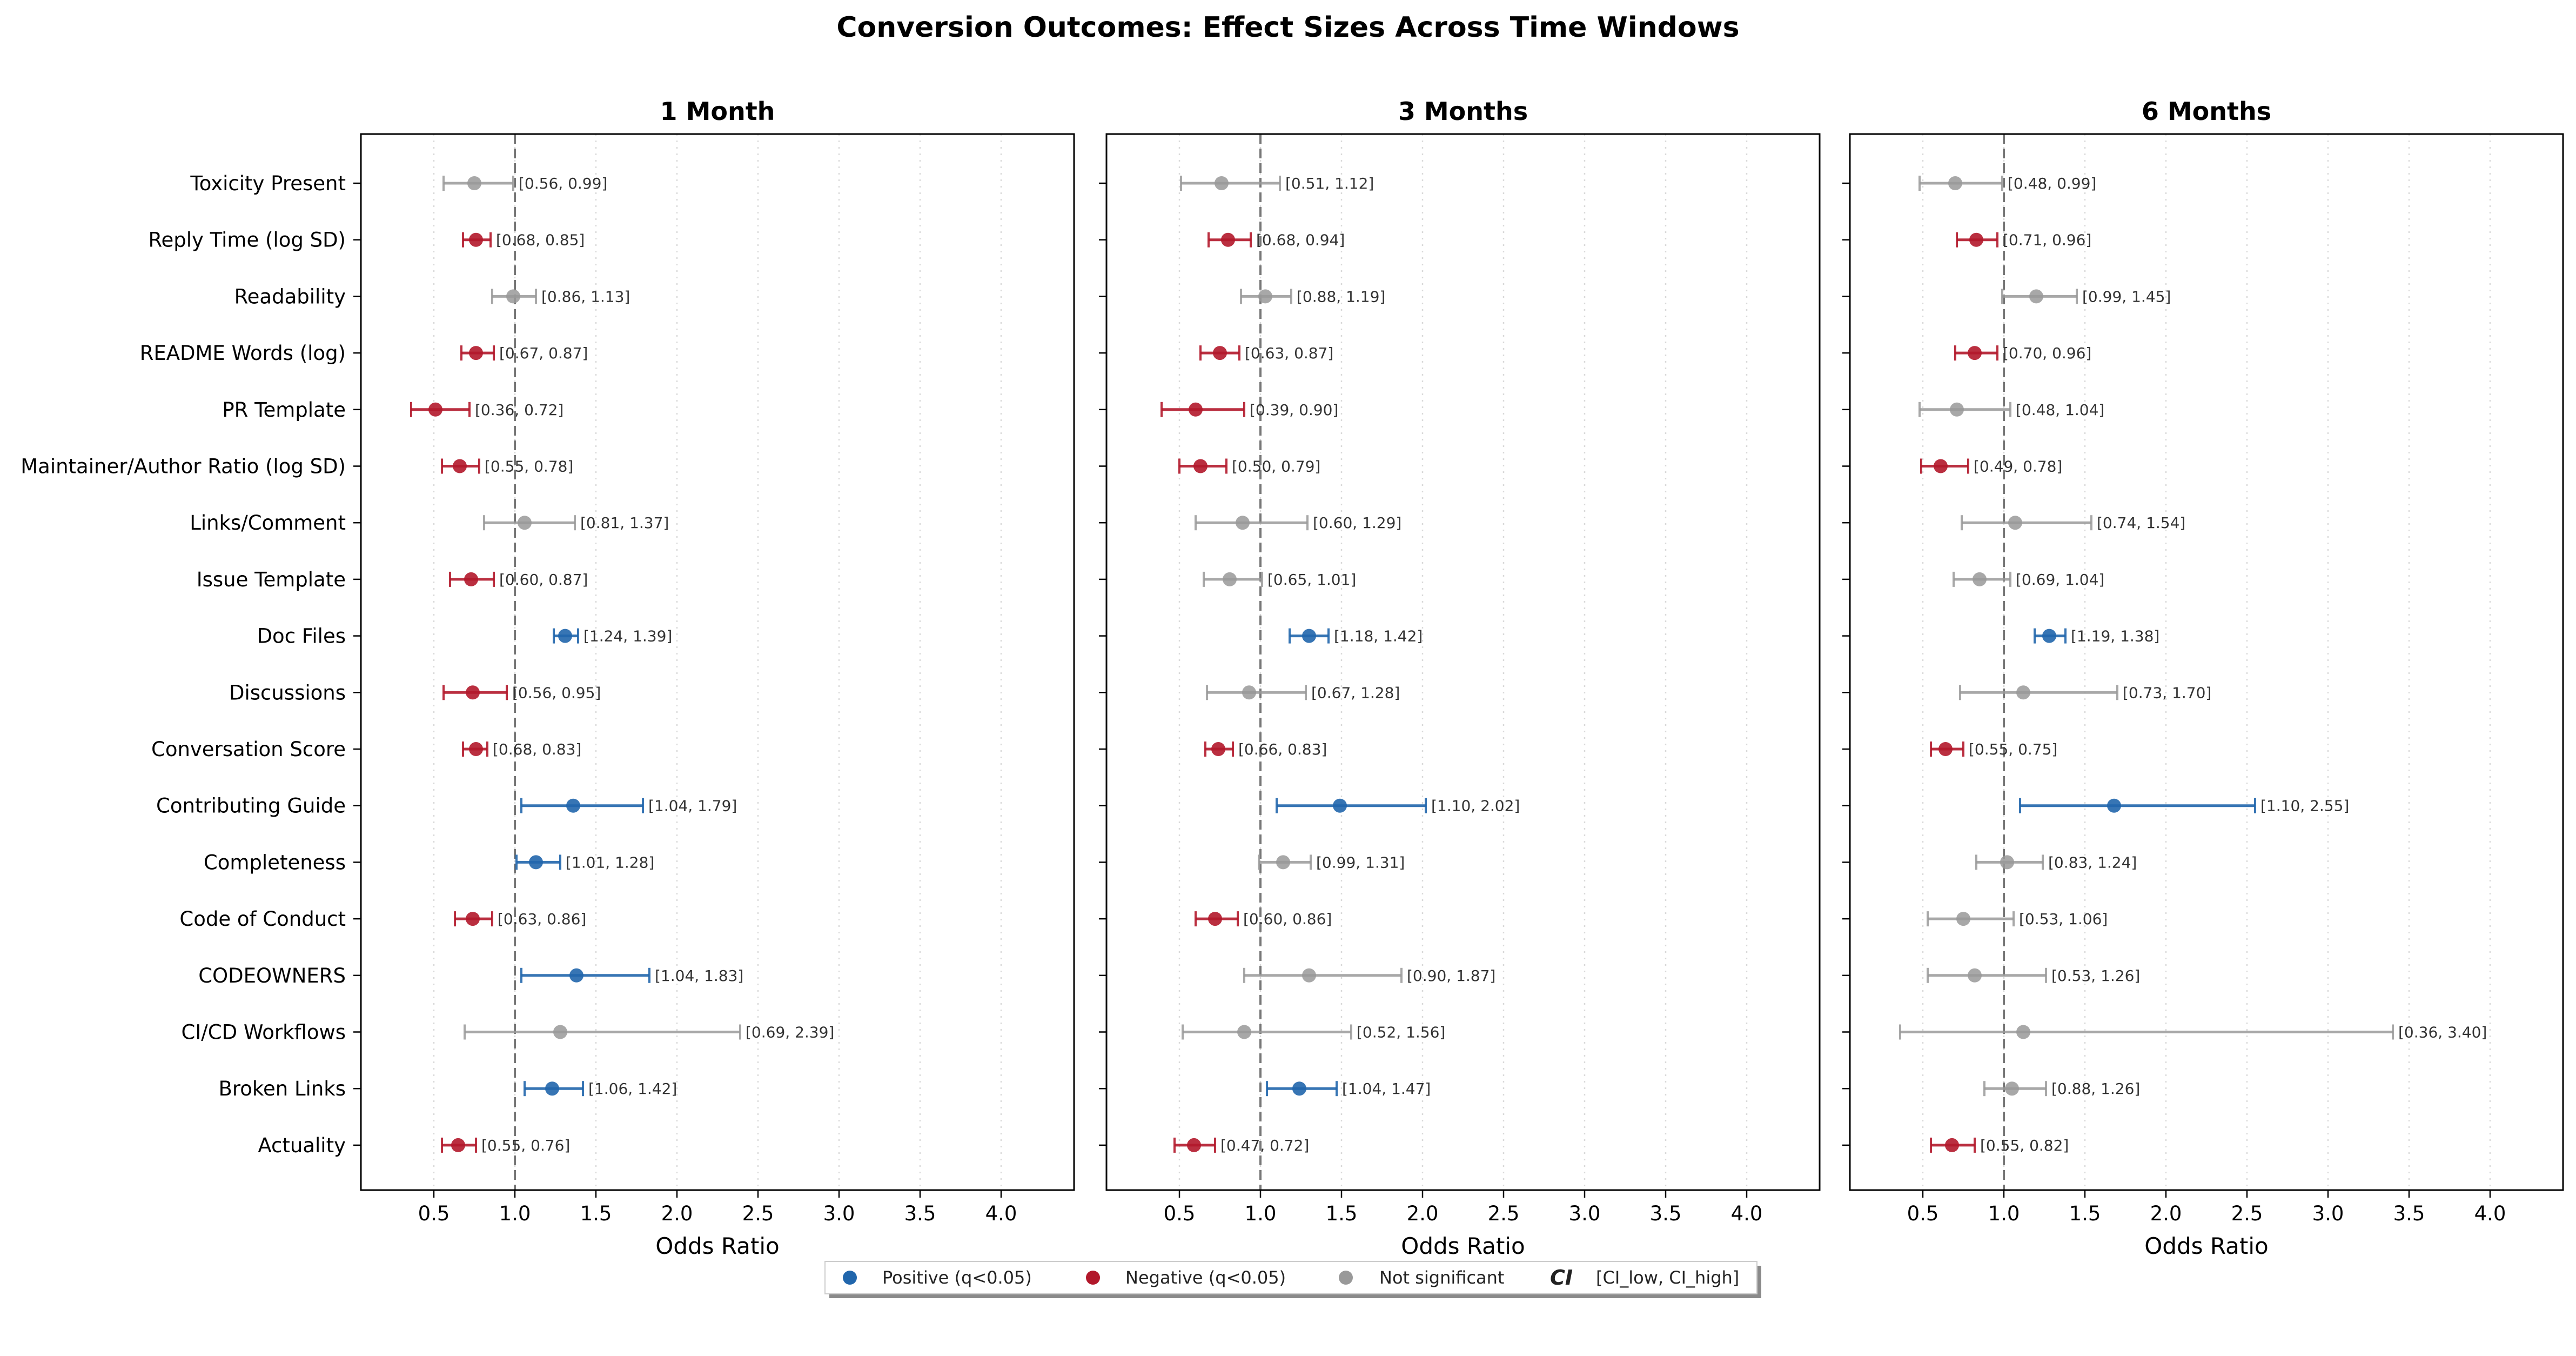 Image resolution: width=2576 pixels, height=1356 pixels. Describe the element at coordinates (692, 806) in the screenshot. I see `ci-annotation: [1.04, 1.79]` at that location.